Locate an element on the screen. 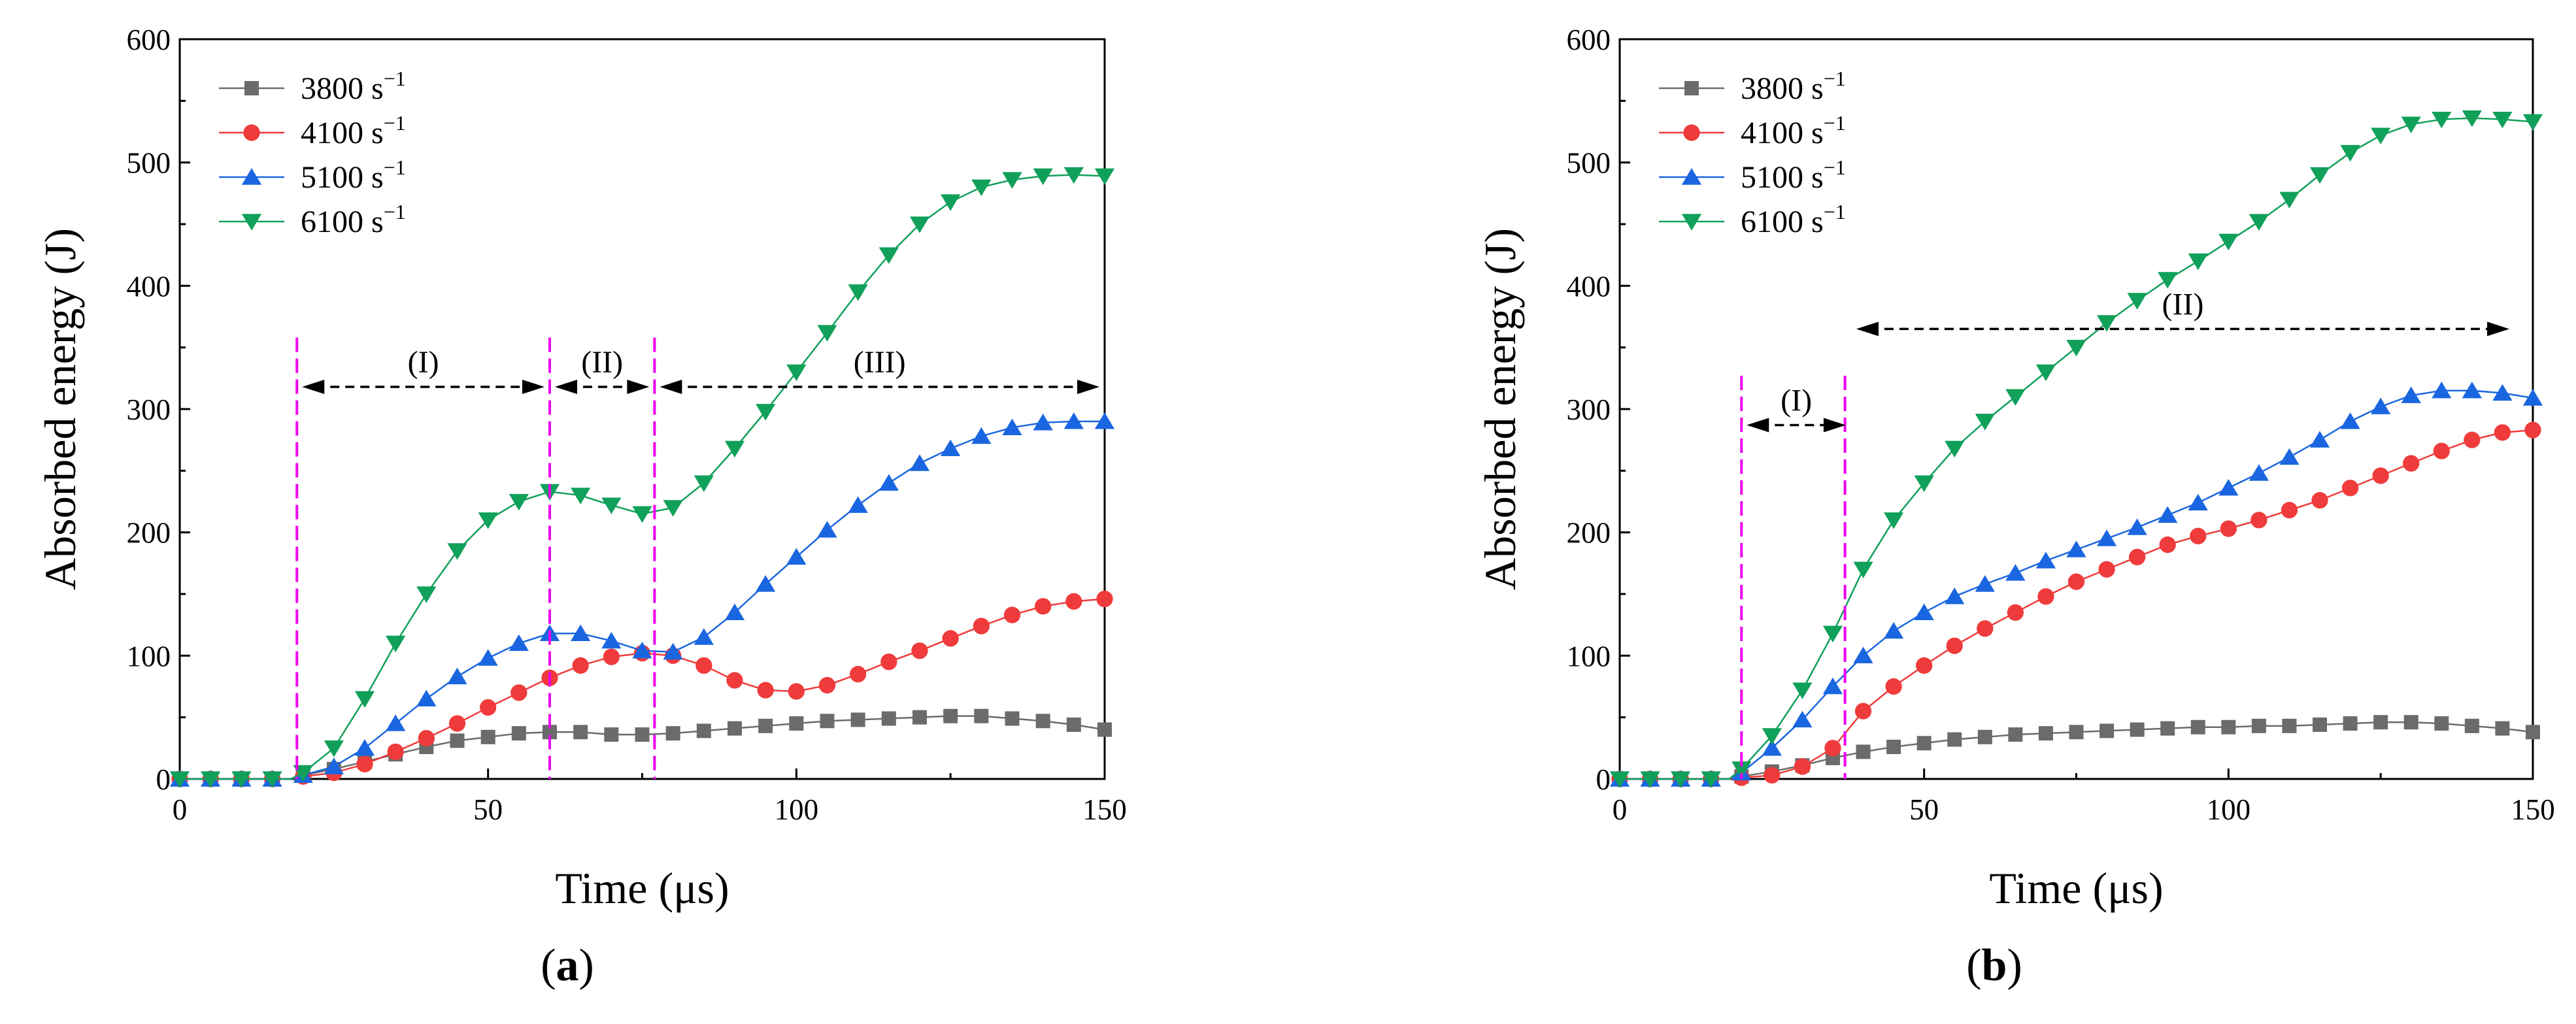 This screenshot has height=1024, width=2576. chart-a-legend-label: 4100 s−1 is located at coordinates (353, 130).